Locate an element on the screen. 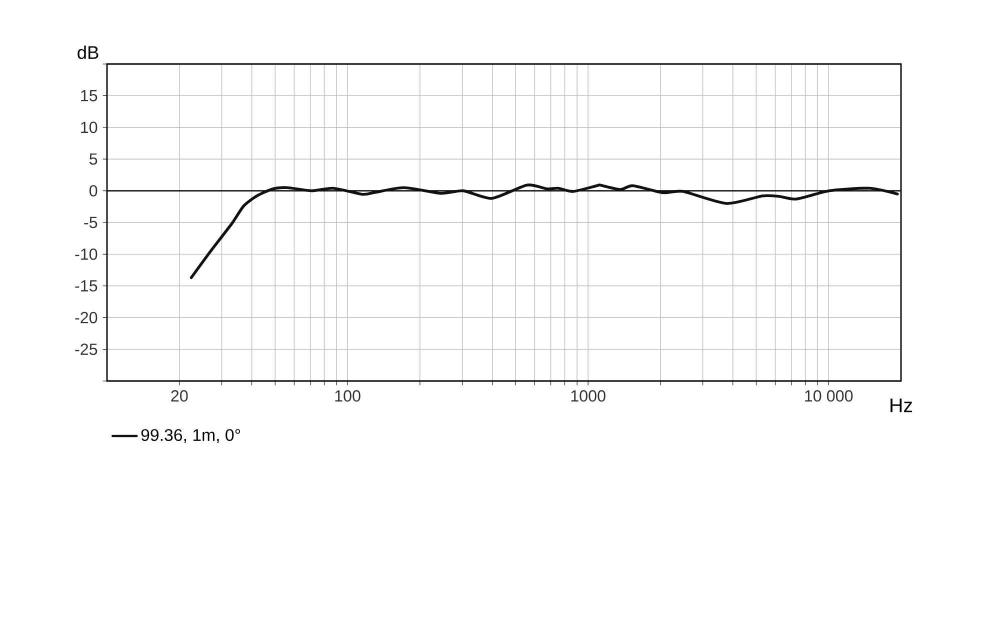  y-tick-label: -5 is located at coordinates (91, 222).